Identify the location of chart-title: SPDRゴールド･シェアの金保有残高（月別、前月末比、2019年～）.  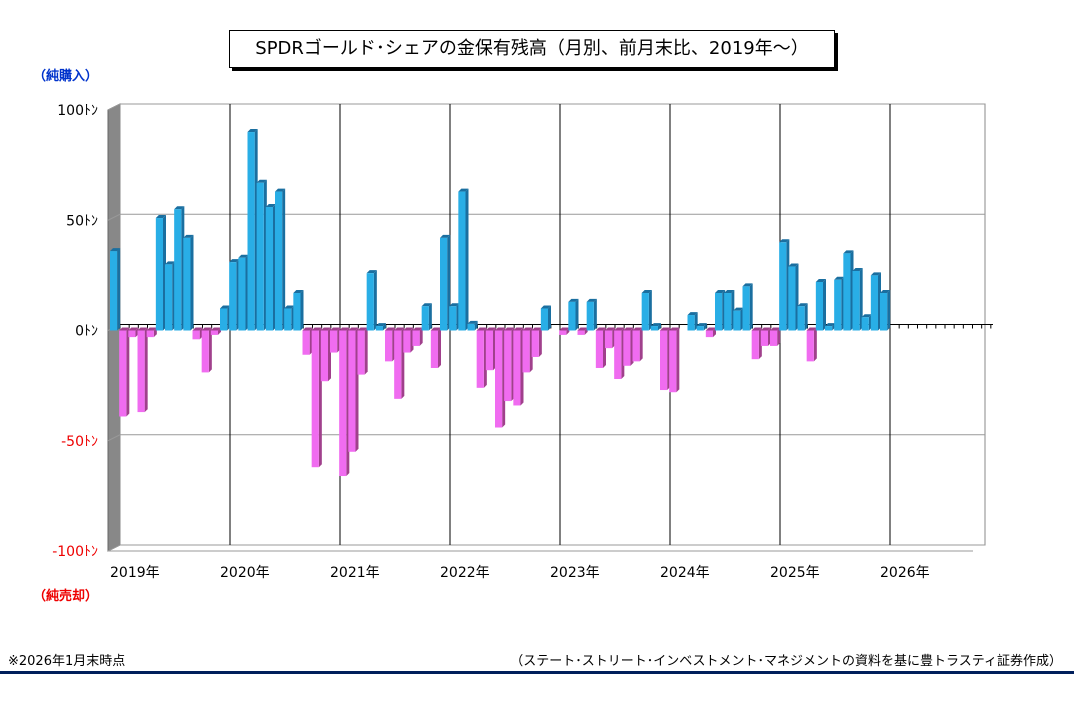
(532, 49).